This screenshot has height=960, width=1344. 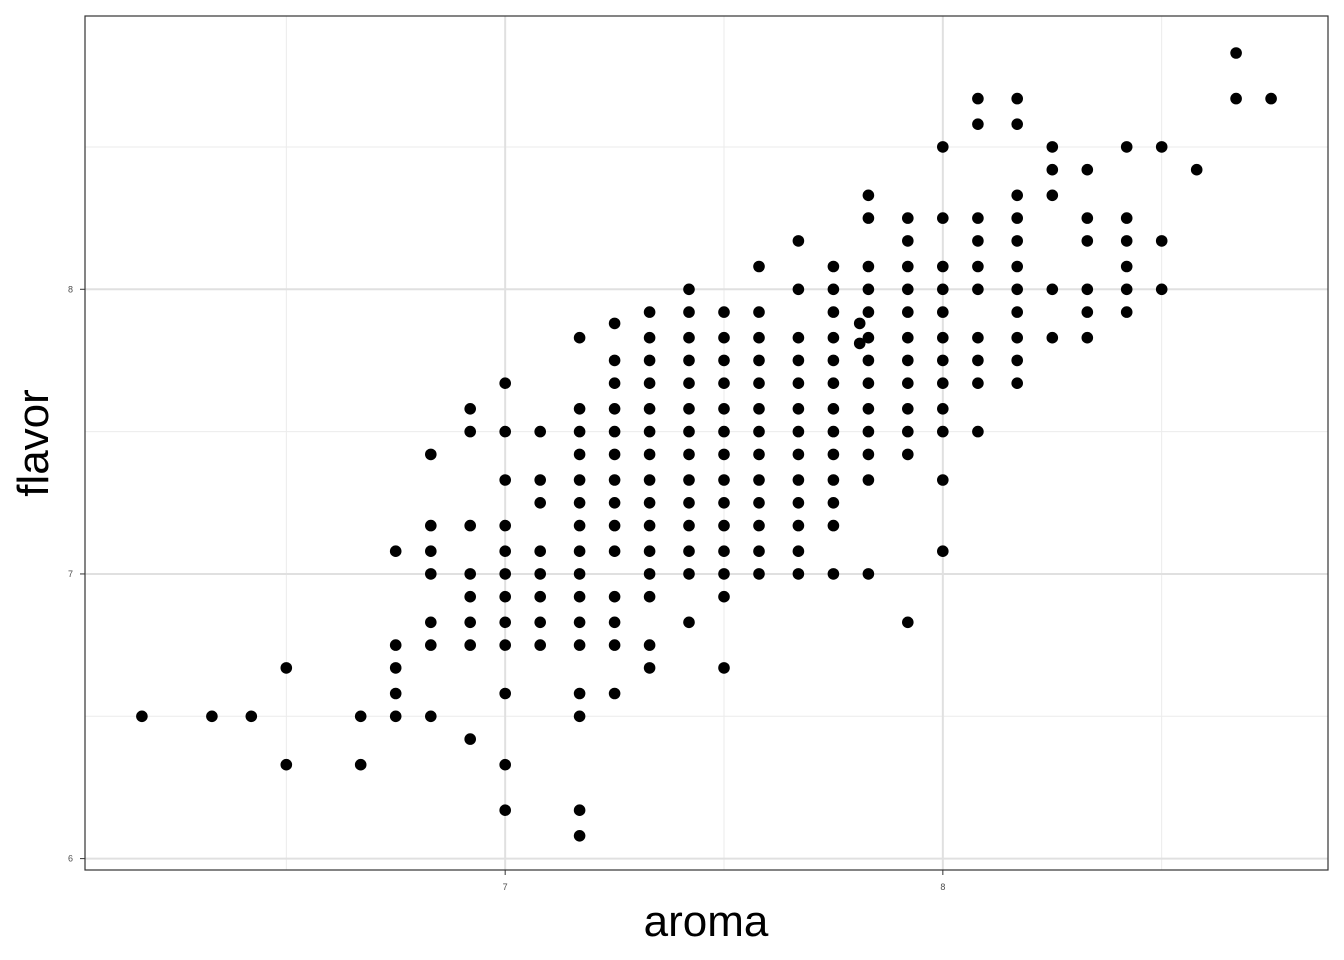 What do you see at coordinates (76, 574) in the screenshot?
I see `y-axis-ticks: 6 7 8` at bounding box center [76, 574].